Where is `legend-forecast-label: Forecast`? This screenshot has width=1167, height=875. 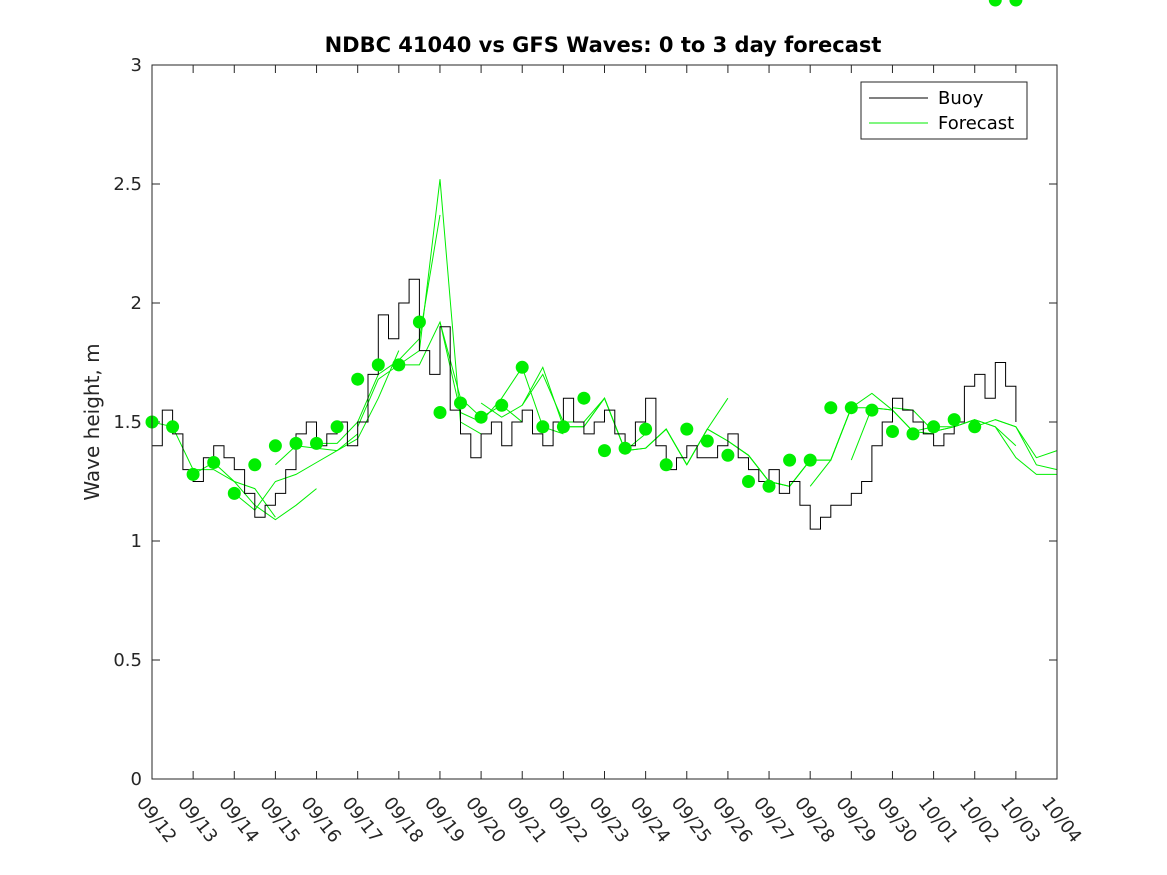 legend-forecast-label: Forecast is located at coordinates (976, 123).